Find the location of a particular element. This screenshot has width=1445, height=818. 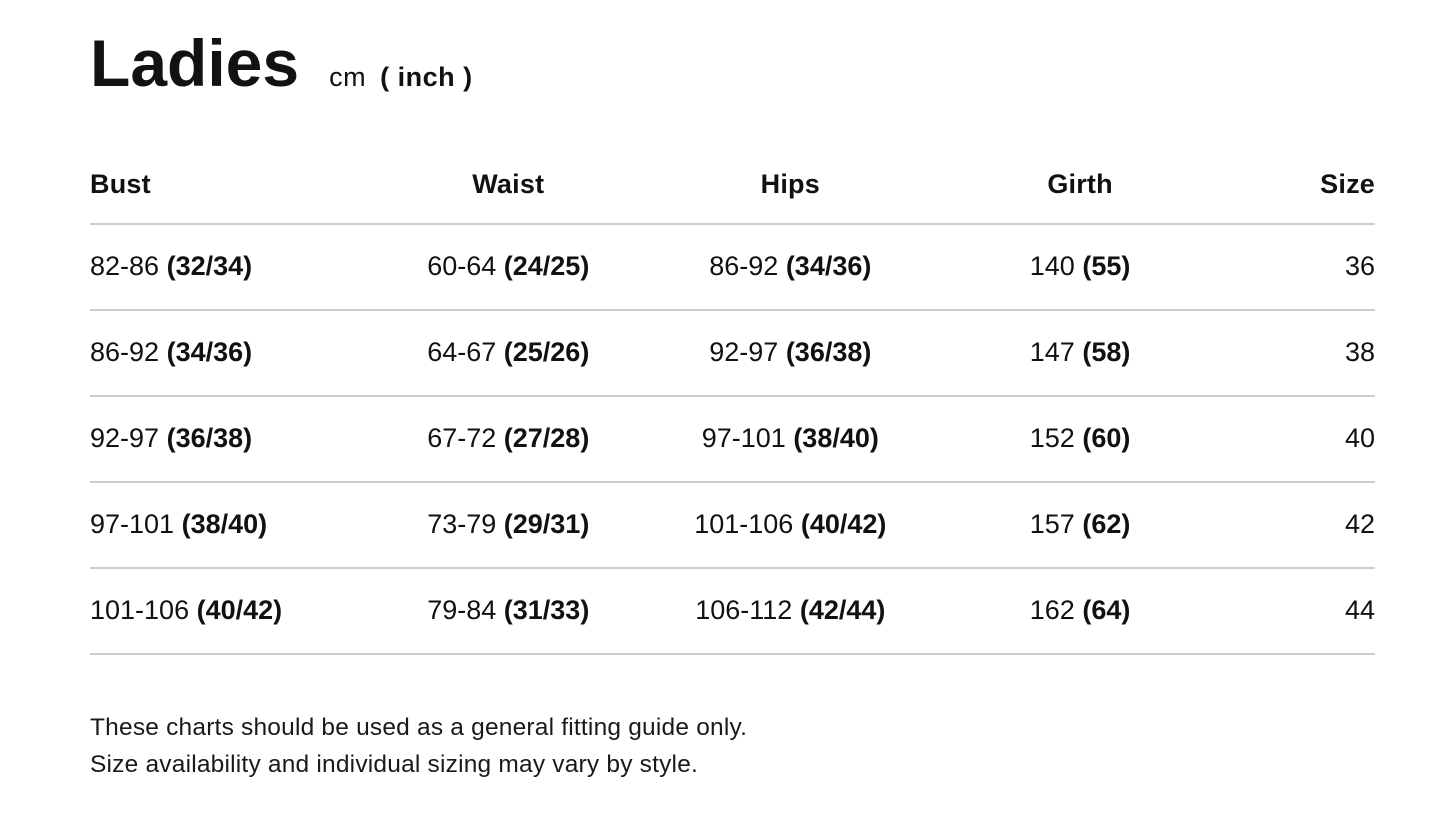

bust-inch-value: (40/42) is located at coordinates (239, 610).